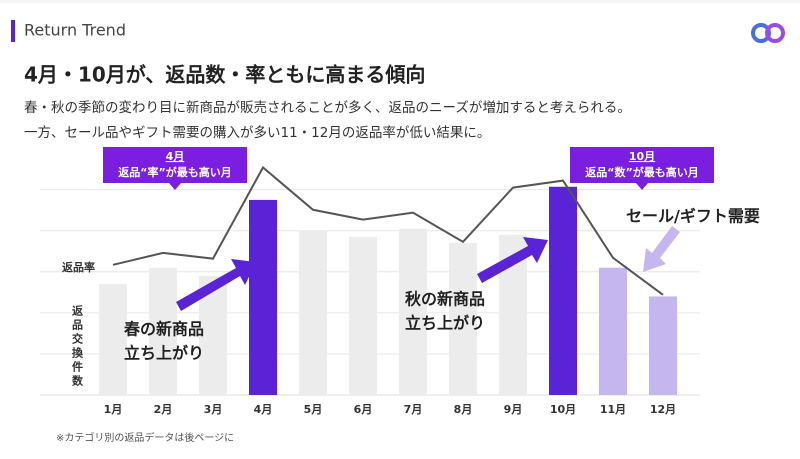 The image size is (800, 459). I want to click on x-tick-label: 9月, so click(513, 409).